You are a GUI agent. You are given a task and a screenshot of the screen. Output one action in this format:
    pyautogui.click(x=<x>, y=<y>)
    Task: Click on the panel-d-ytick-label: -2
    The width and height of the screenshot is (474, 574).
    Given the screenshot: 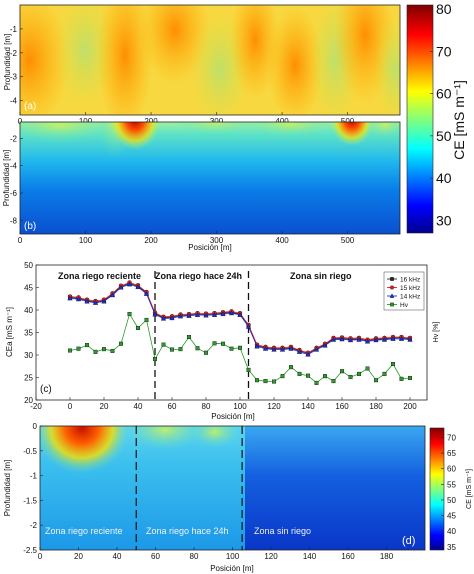 What is the action you would take?
    pyautogui.click(x=34, y=525)
    